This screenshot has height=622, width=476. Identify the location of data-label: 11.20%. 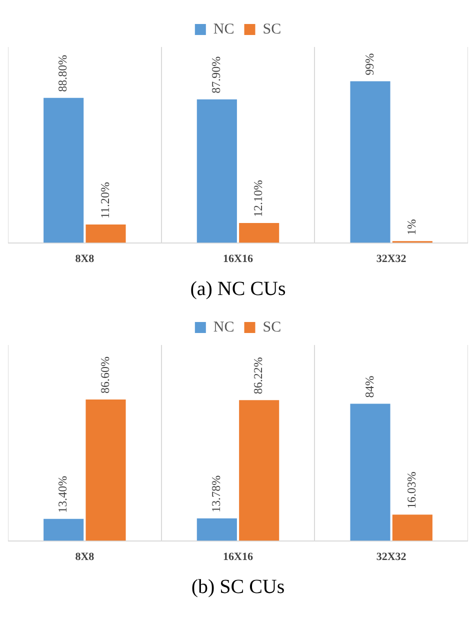
(105, 200).